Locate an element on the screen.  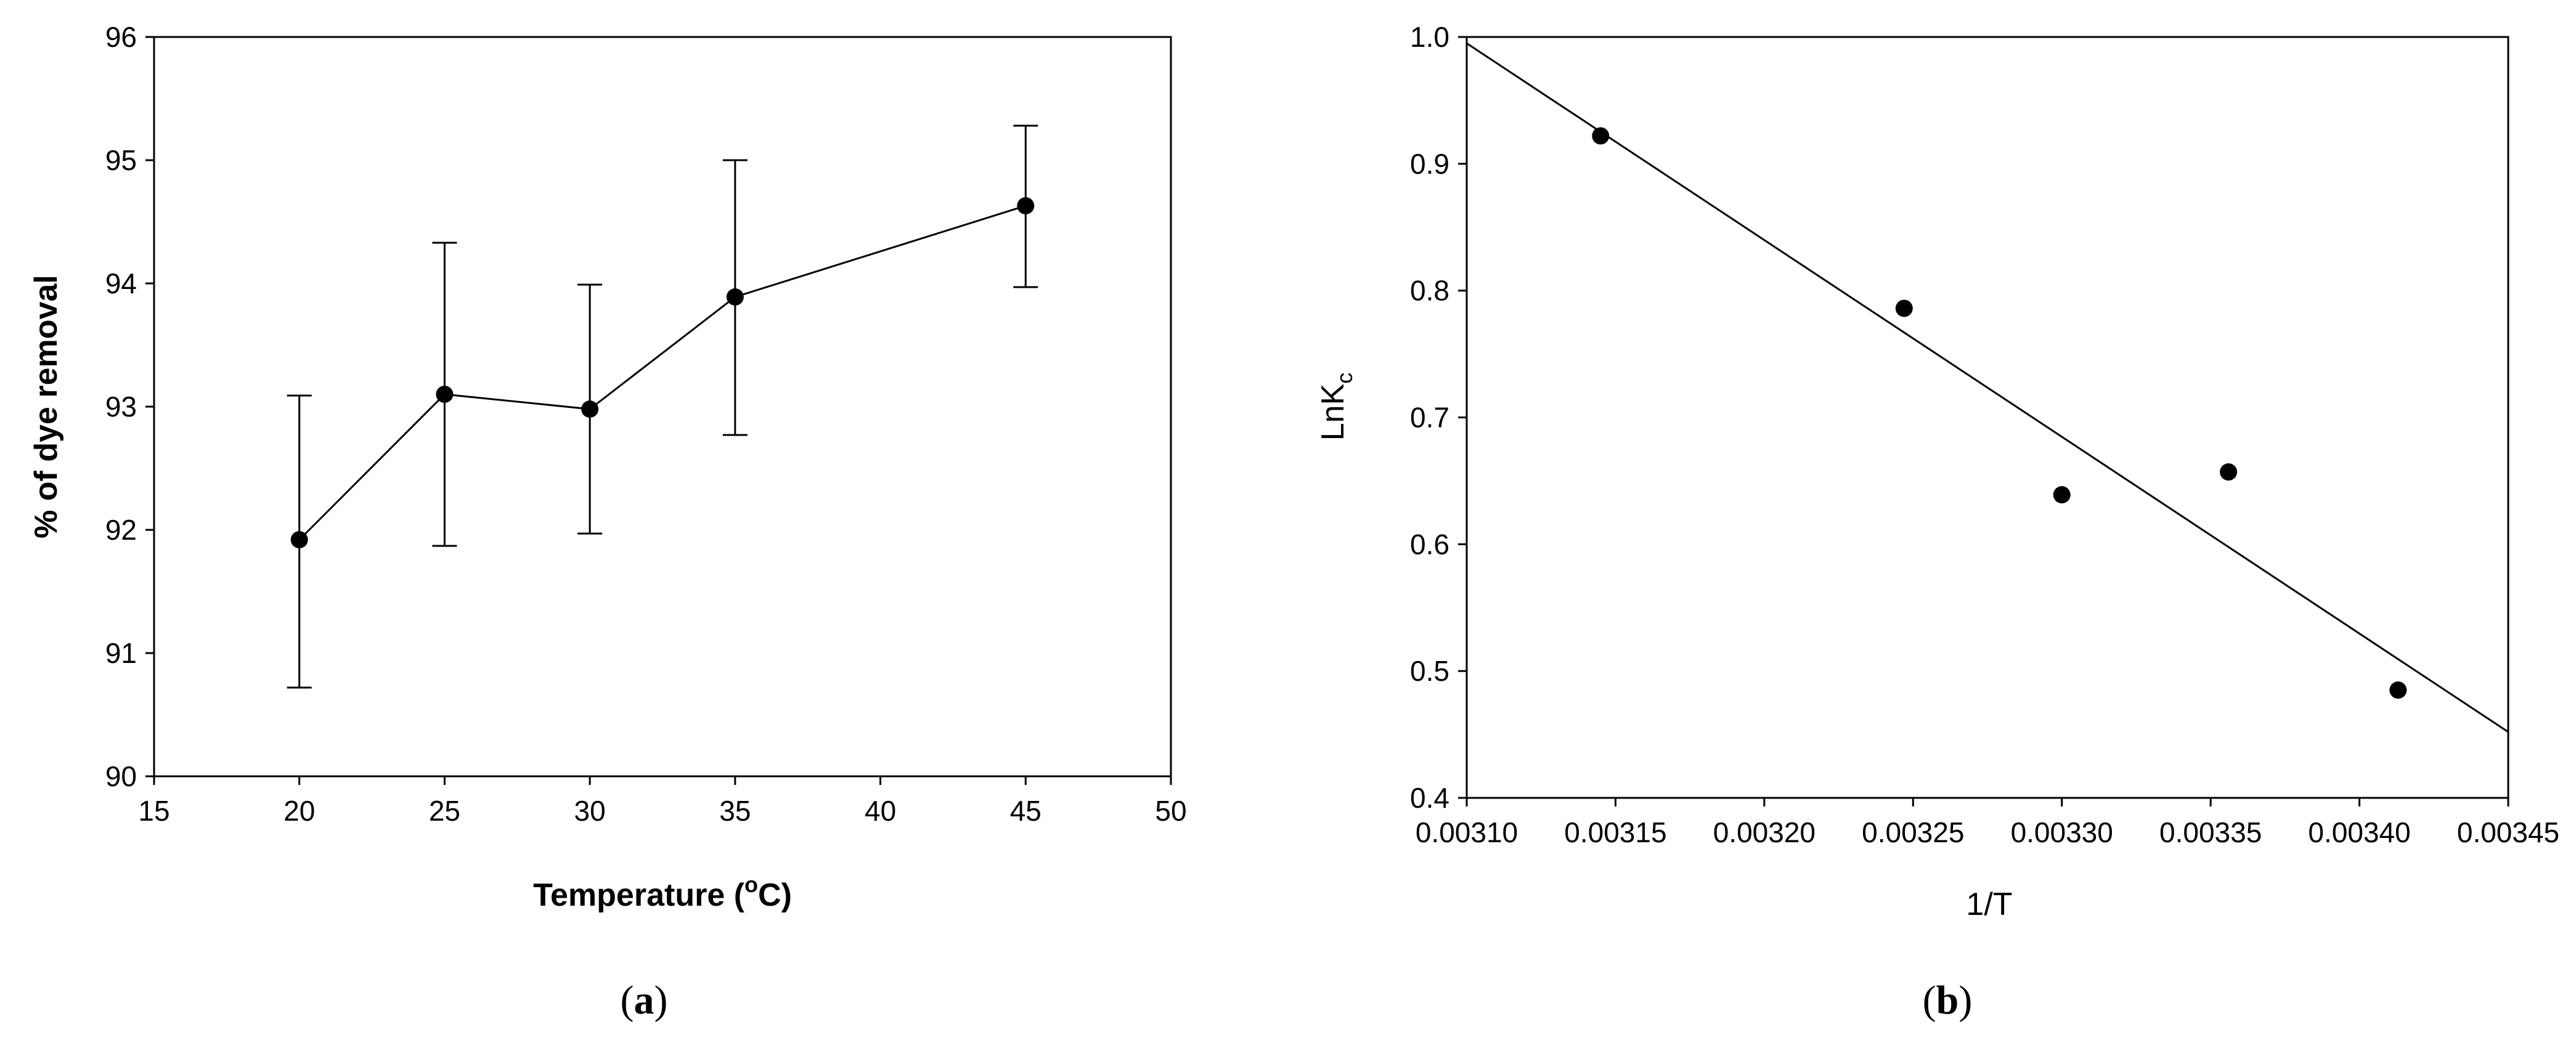
y-tick-label: 0.7 is located at coordinates (1430, 418).